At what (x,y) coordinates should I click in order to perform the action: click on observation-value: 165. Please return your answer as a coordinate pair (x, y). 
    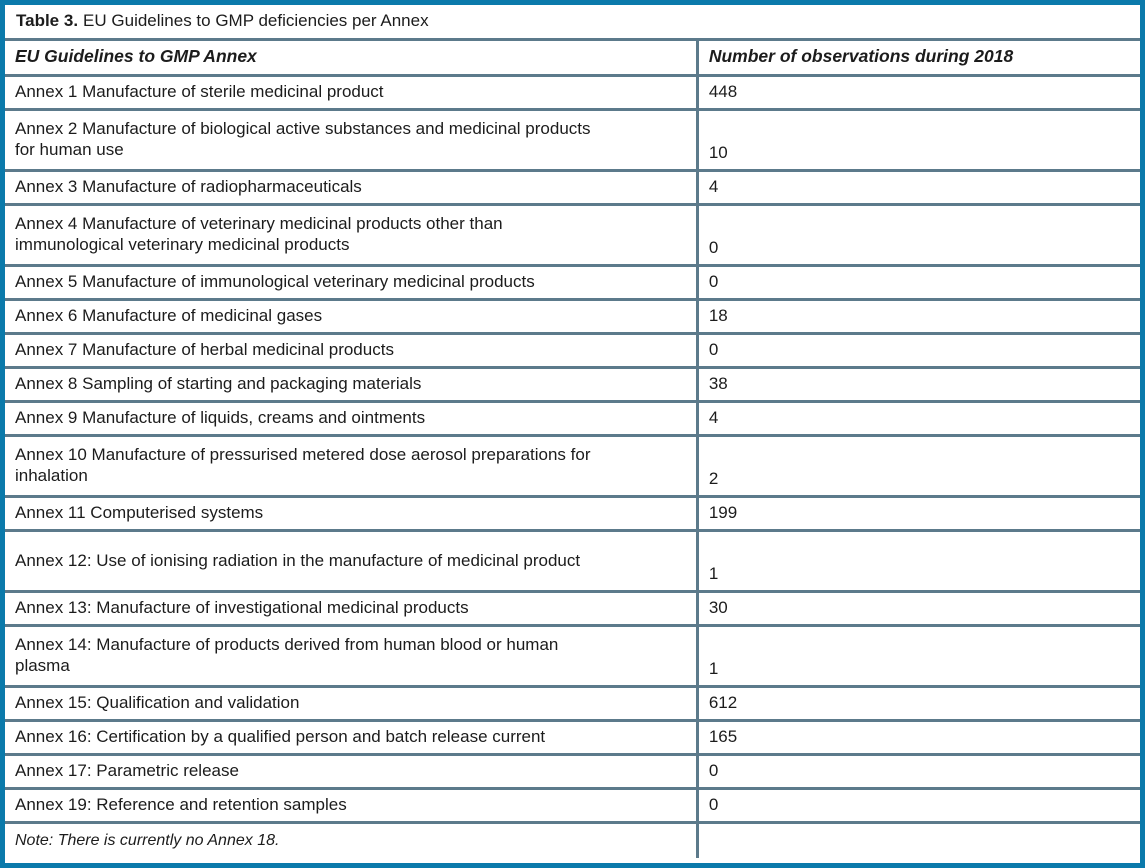
    Looking at the image, I should click on (723, 736).